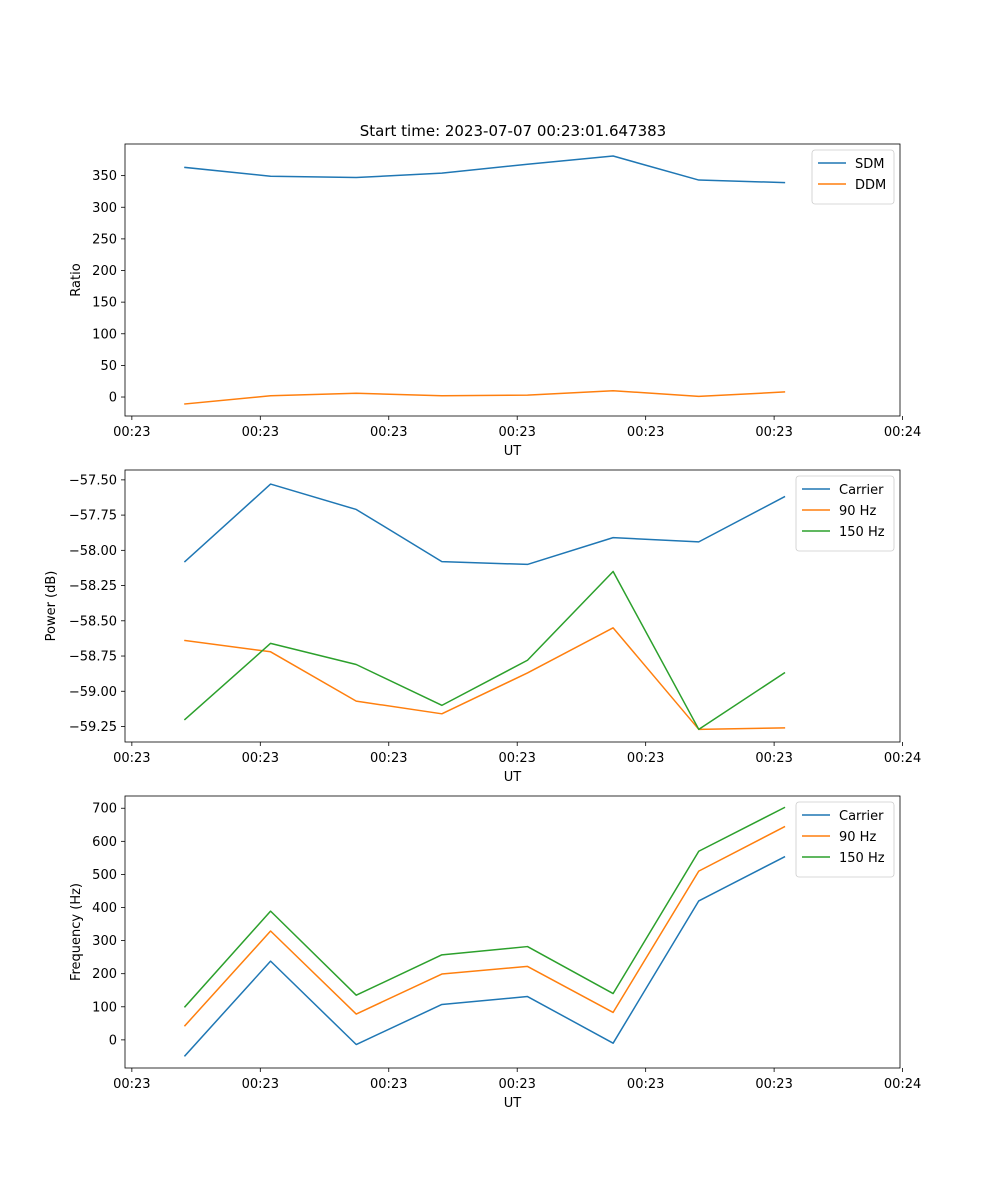 The height and width of the screenshot is (1200, 1000). Describe the element at coordinates (104, 303) in the screenshot. I see `y-tick-label: 150` at that location.